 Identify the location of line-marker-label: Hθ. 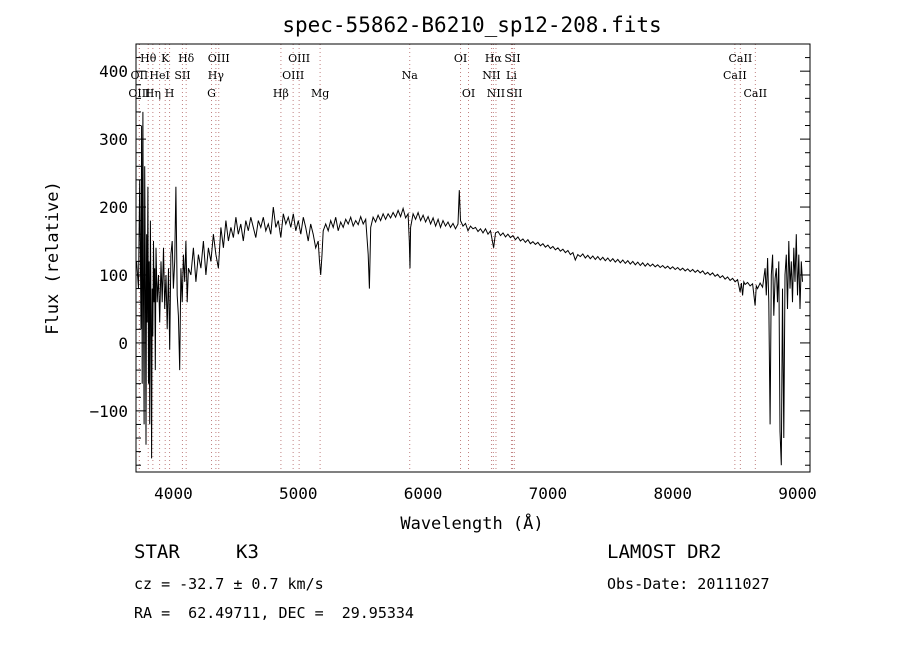
(148, 58).